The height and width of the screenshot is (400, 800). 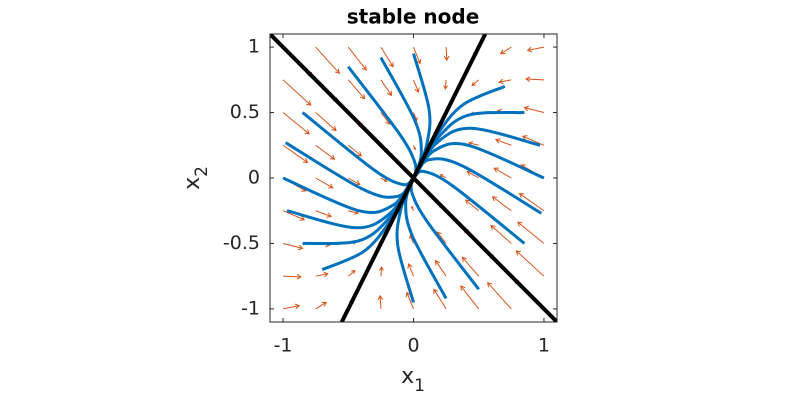 I want to click on chart-title: stable node, so click(x=413, y=17).